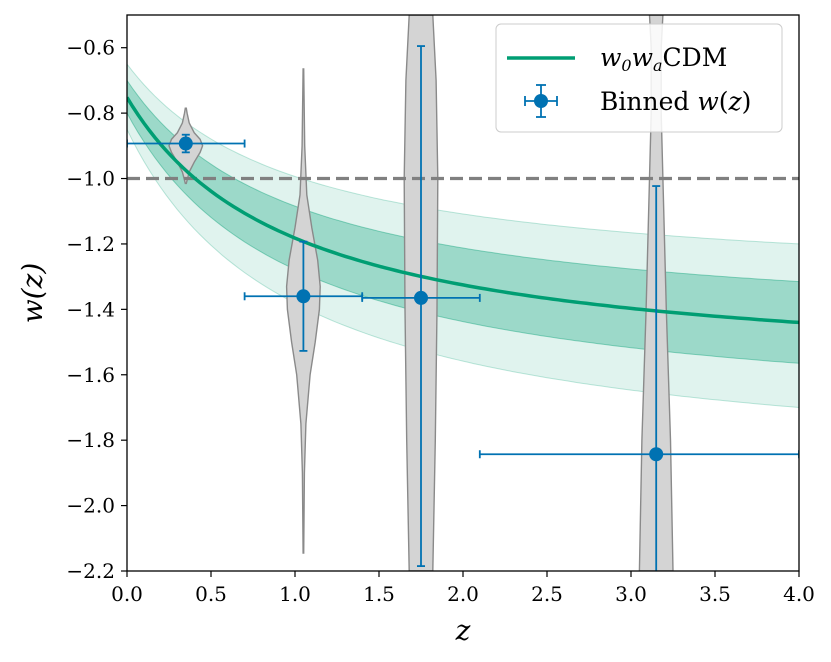  What do you see at coordinates (90, 506) in the screenshot?
I see `y-tick-label: −2.0` at bounding box center [90, 506].